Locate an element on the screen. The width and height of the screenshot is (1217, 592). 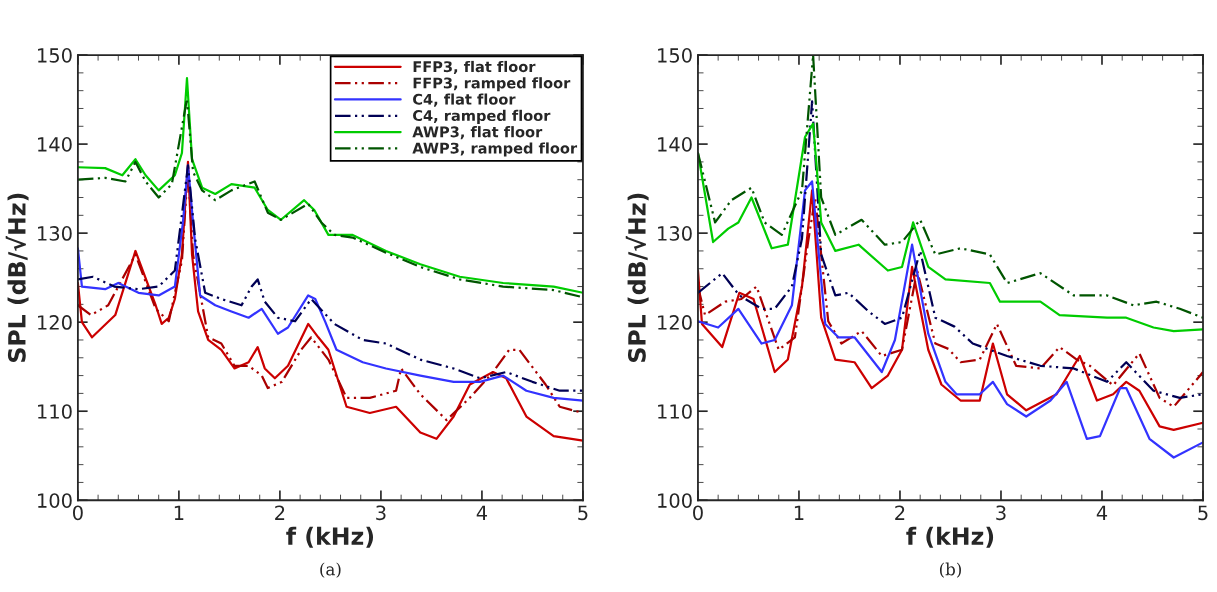
line-series is located at coordinates (950, 227).